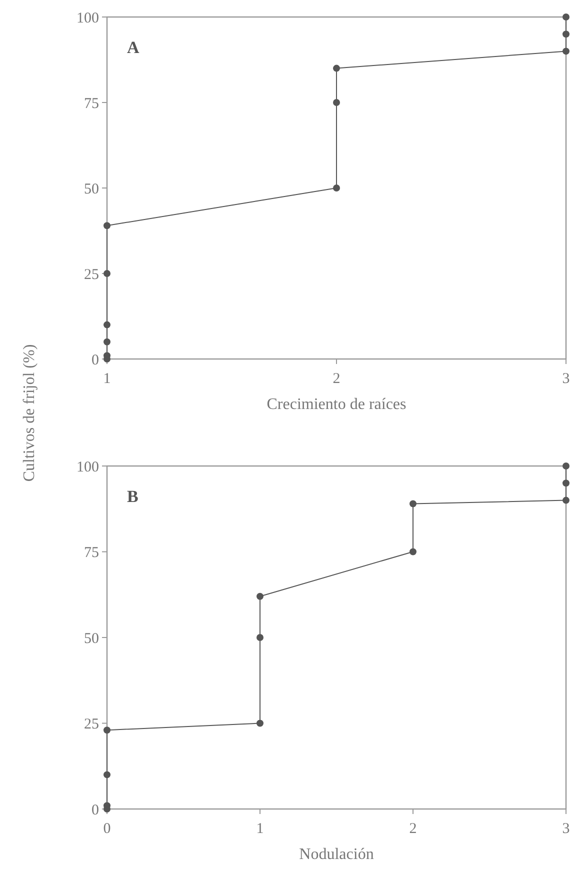  I want to click on y-axis-title: Cultivos de frijol (%), so click(29, 413).